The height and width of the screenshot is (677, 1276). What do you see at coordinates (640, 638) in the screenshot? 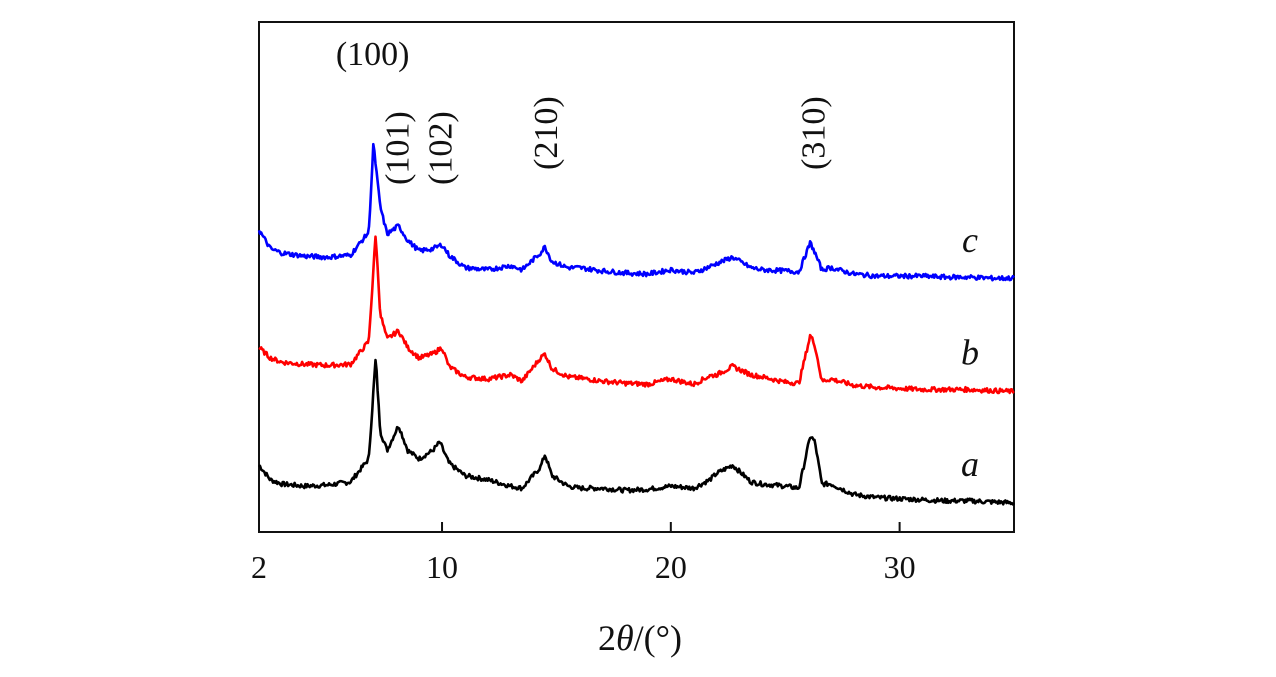
I see `x-axis-title: 2θ/(°)` at bounding box center [640, 638].